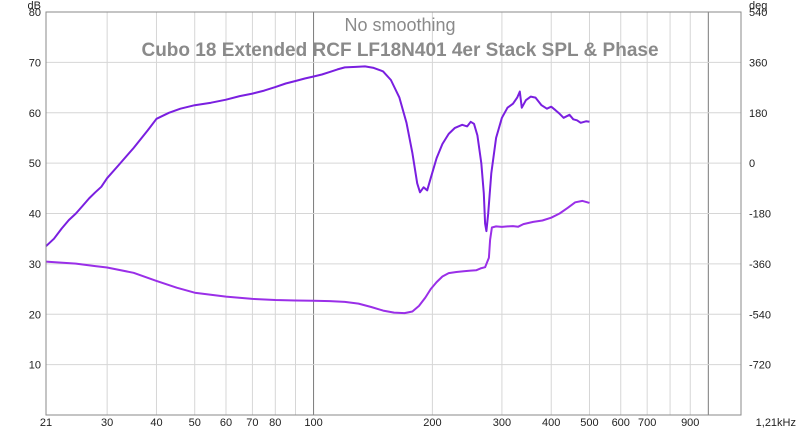 This screenshot has width=800, height=429. Describe the element at coordinates (758, 114) in the screenshot. I see `right-y-tick-label: 180` at that location.